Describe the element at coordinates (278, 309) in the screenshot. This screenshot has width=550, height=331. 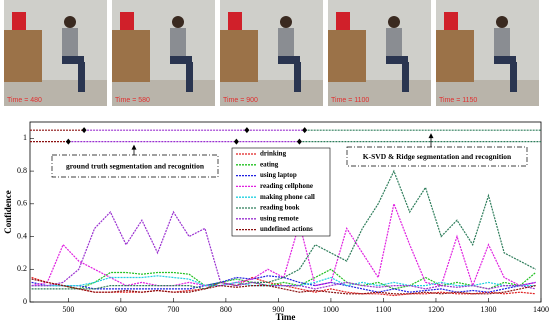
I see `x-tick-label: 900` at that location.